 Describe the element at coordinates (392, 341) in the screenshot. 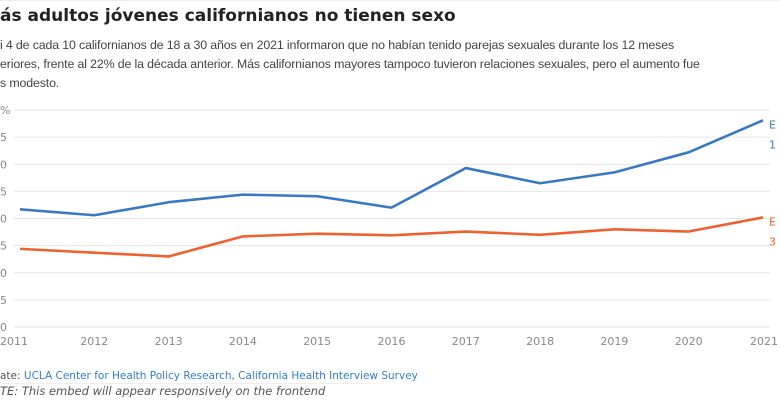

I see `x-tick-label: 2016` at that location.